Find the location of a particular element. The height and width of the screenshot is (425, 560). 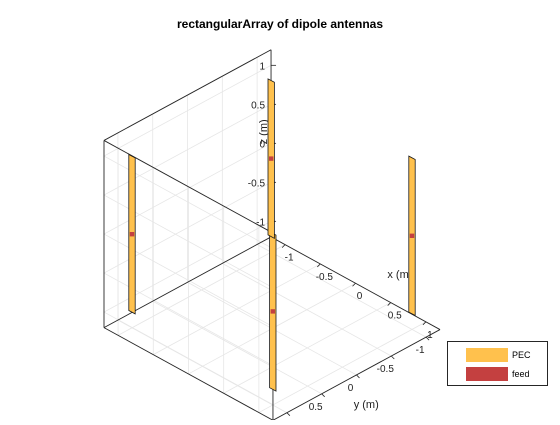

z-axis-label: z (m) is located at coordinates (264, 131).